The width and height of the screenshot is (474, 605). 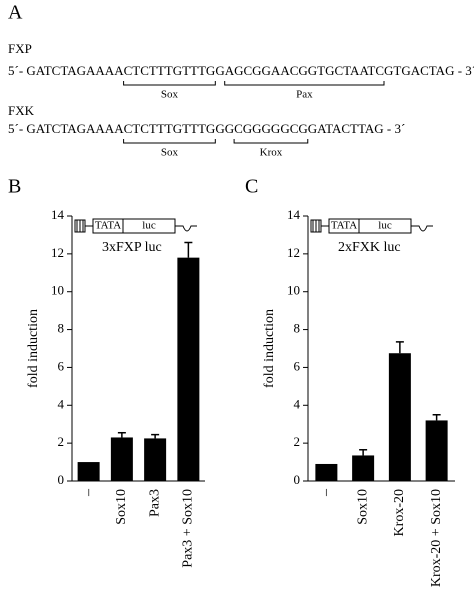 What do you see at coordinates (251, 187) in the screenshot?
I see `panel-label: C` at bounding box center [251, 187].